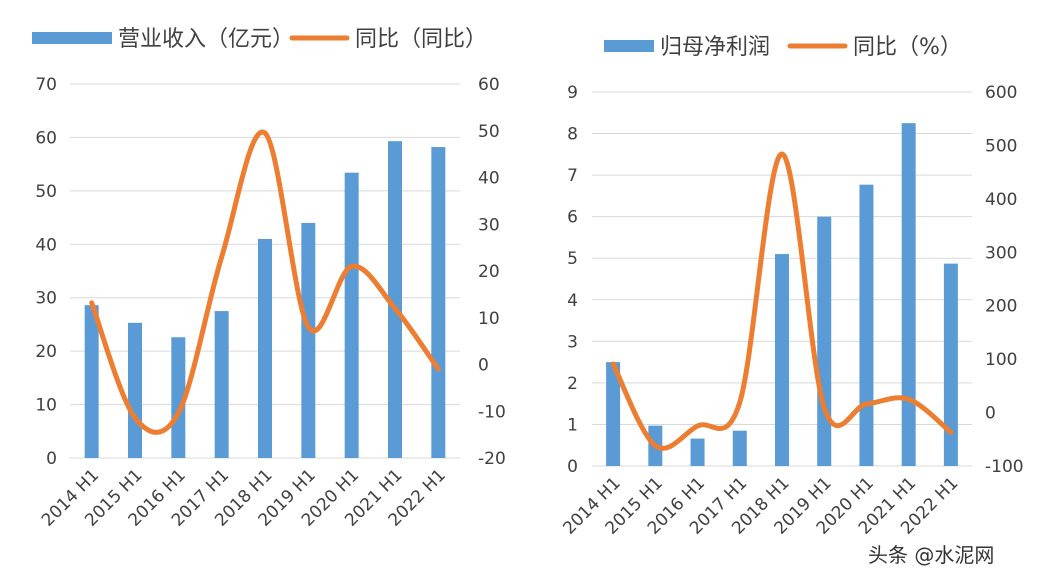  I want to click on y-right-tick-label: 400, so click(1001, 200).